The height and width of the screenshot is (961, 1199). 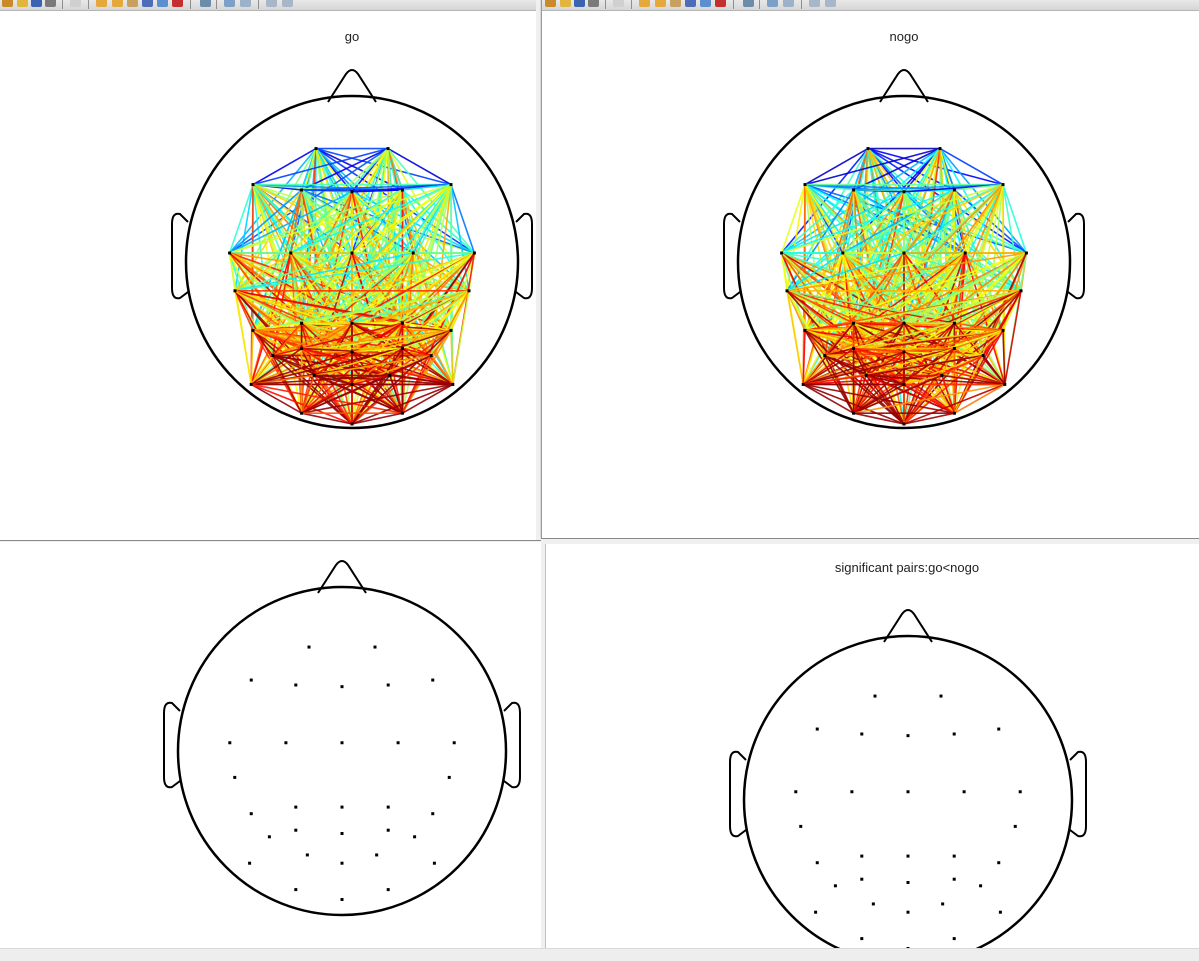 I want to click on headplot-go, so click(x=352, y=249).